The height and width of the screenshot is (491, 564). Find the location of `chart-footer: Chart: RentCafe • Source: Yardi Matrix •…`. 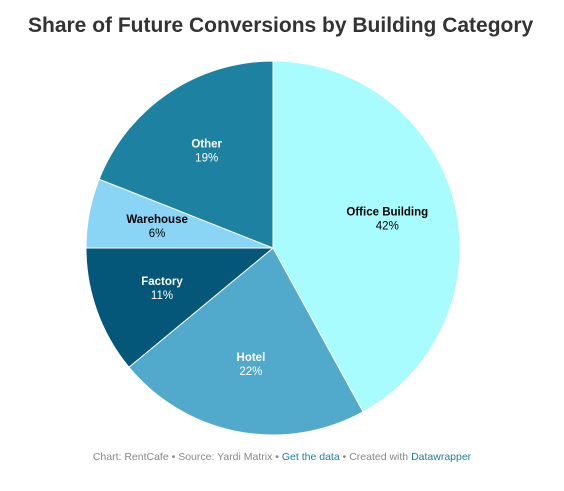

chart-footer: Chart: RentCafe • Source: Yardi Matrix •… is located at coordinates (282, 457).